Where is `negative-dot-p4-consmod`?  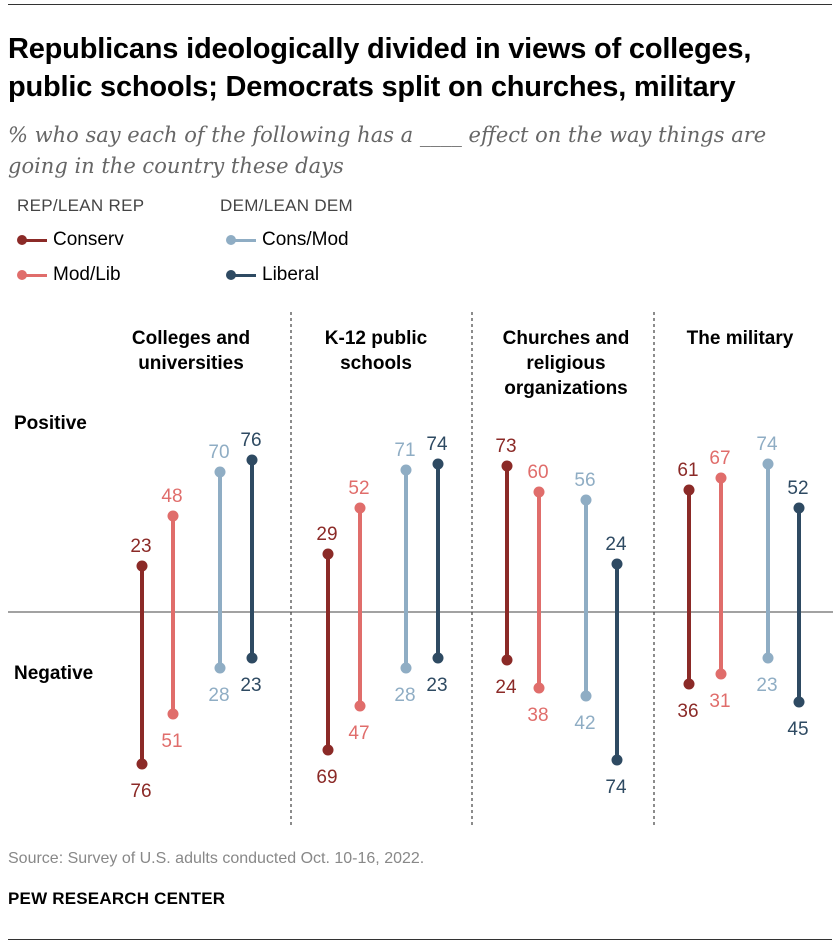
negative-dot-p4-consmod is located at coordinates (768, 658).